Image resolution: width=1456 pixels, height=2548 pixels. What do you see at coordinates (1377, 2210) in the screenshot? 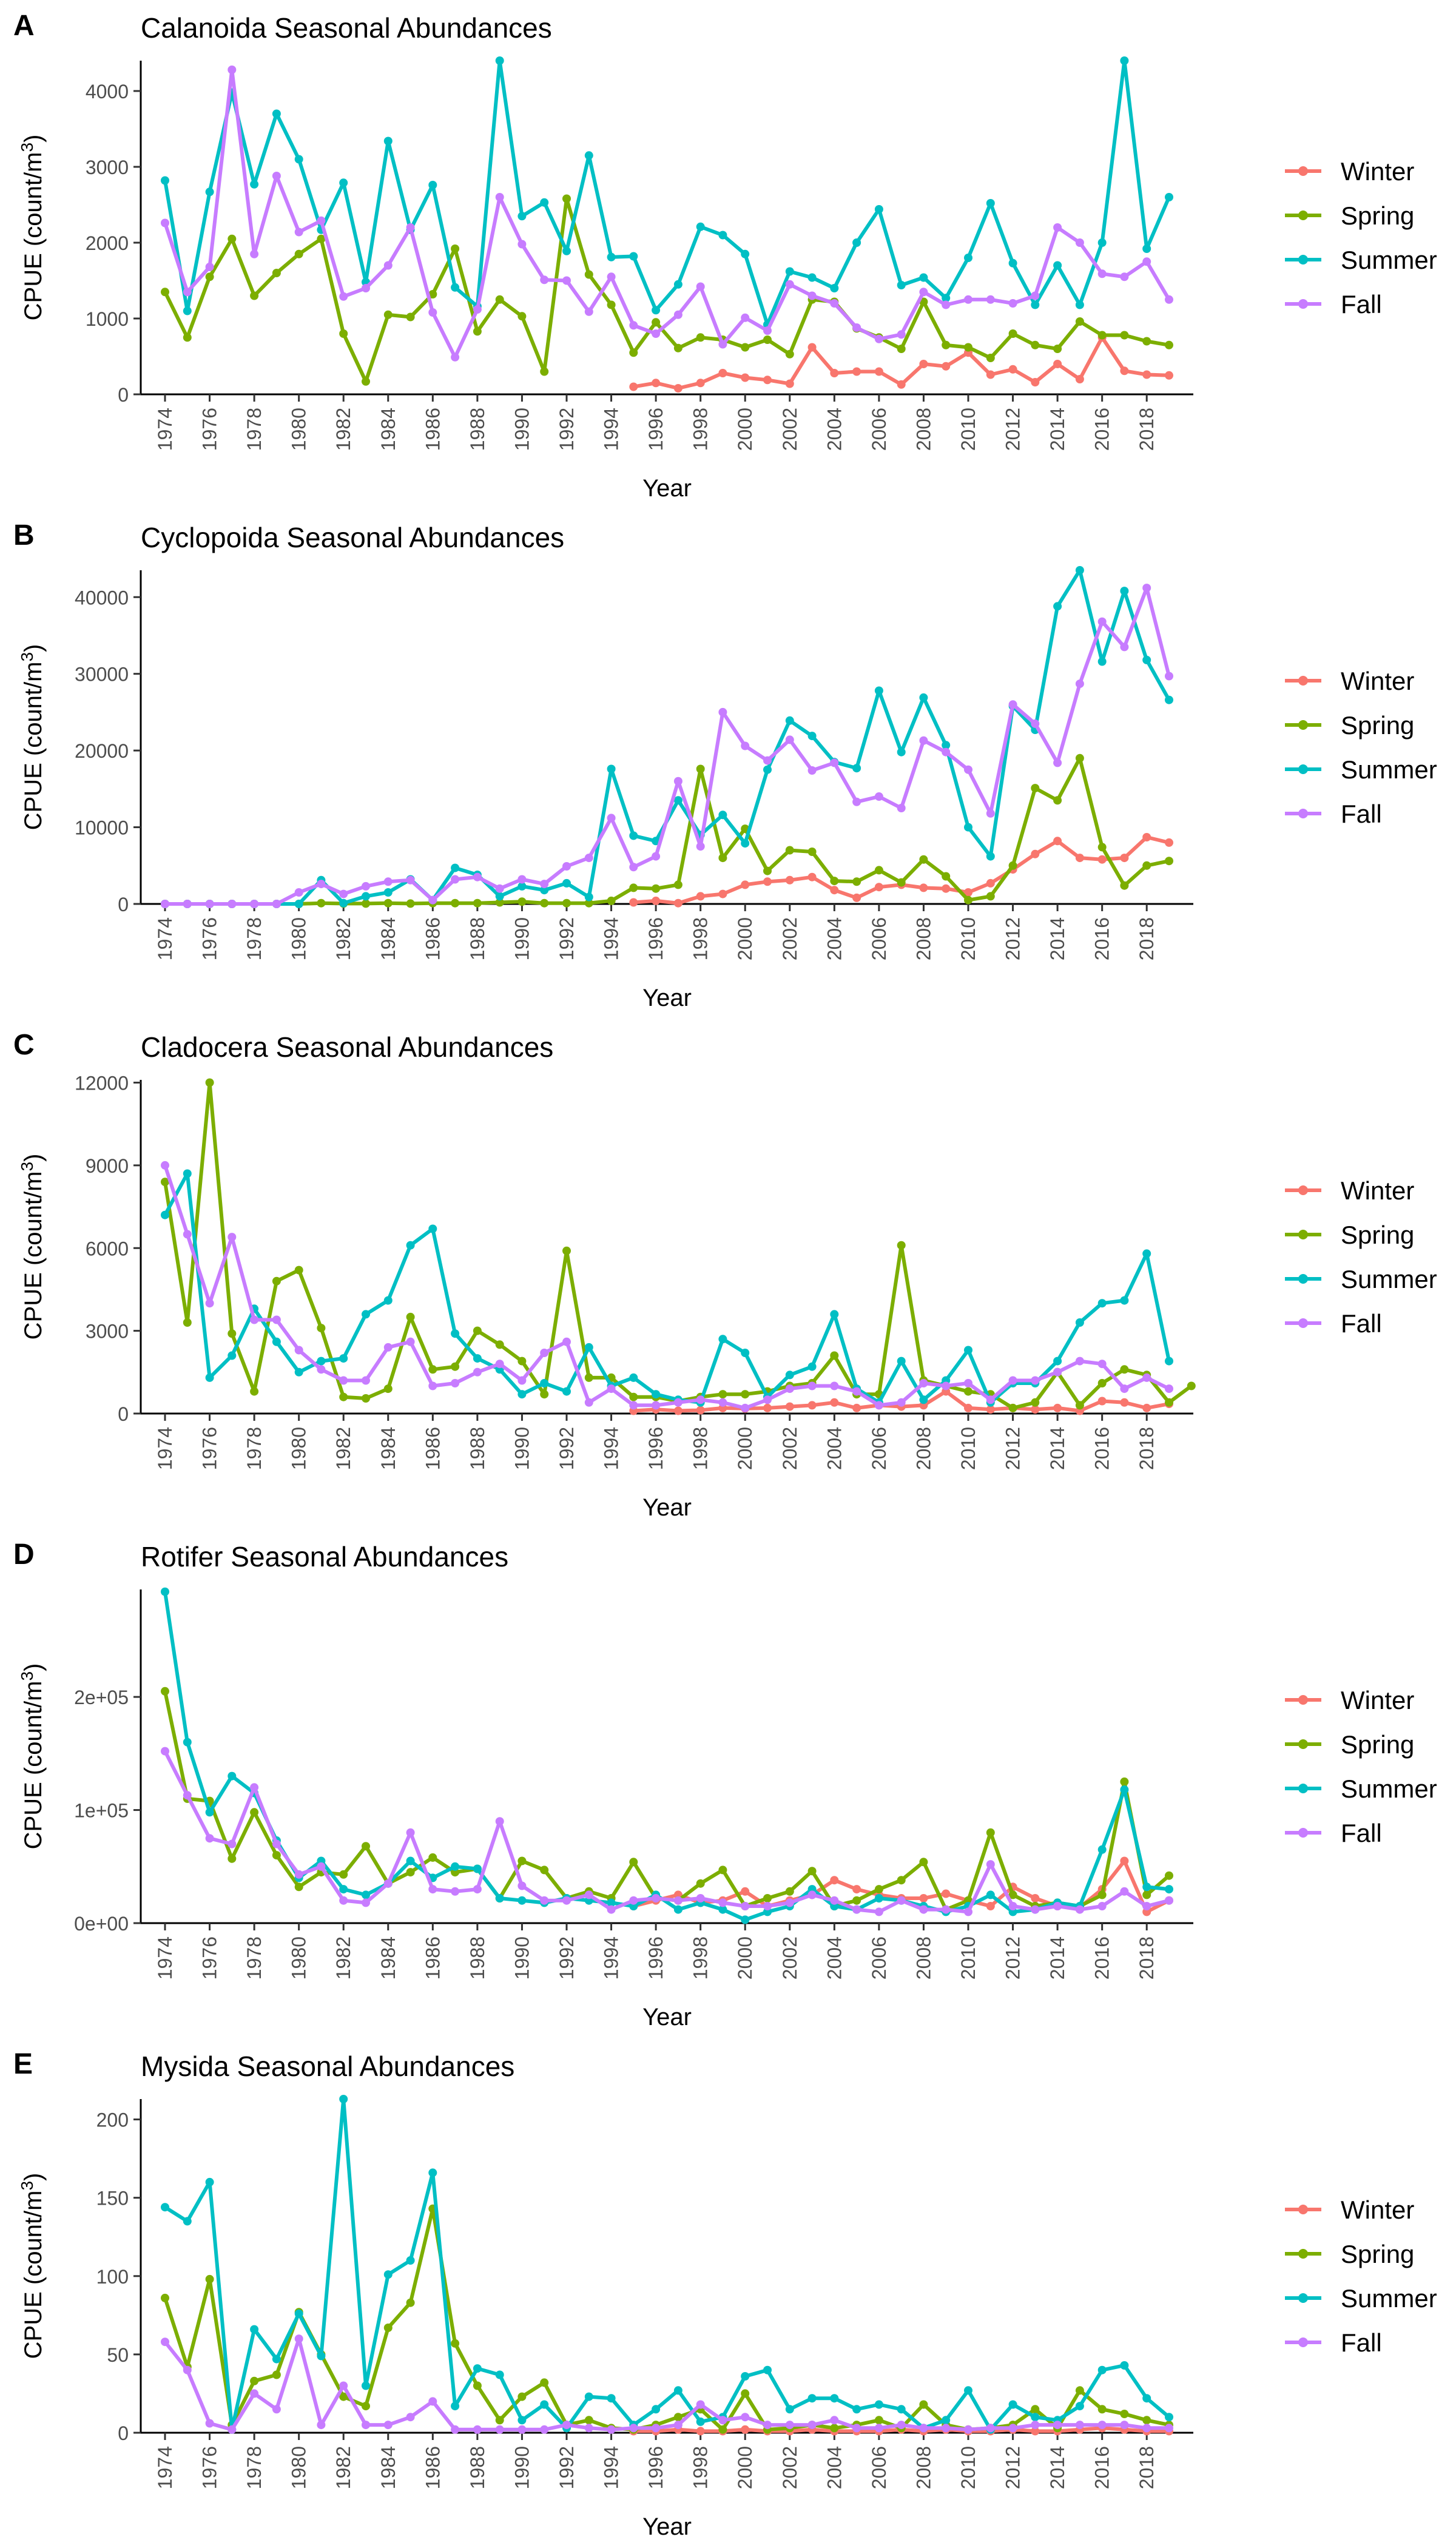
I see `legend-label: Winter` at bounding box center [1377, 2210].